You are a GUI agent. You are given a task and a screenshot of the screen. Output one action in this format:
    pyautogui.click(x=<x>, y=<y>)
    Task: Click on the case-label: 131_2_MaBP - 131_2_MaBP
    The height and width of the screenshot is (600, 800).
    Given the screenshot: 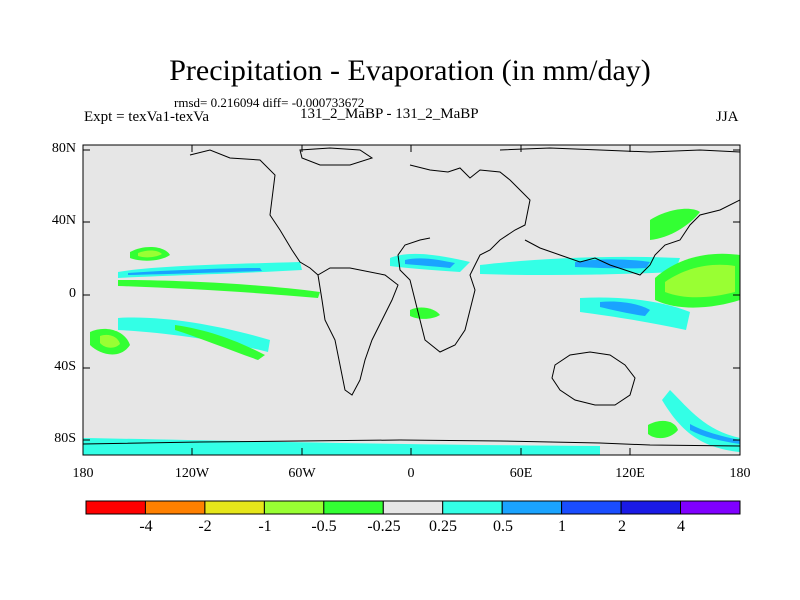 What is the action you would take?
    pyautogui.click(x=389, y=114)
    